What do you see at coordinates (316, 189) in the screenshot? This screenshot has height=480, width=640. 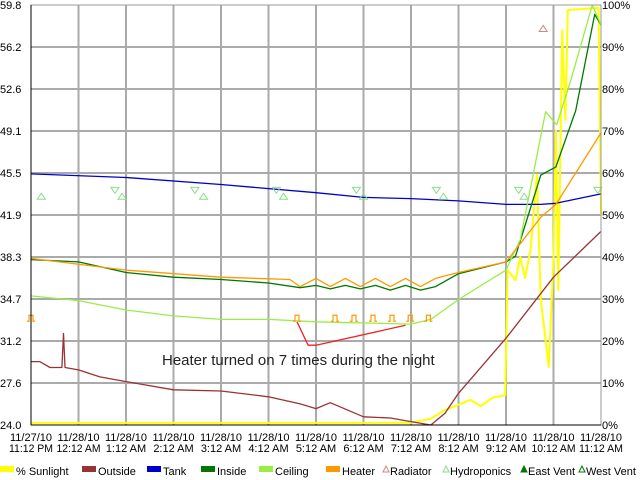 I see `series-line-tank` at bounding box center [316, 189].